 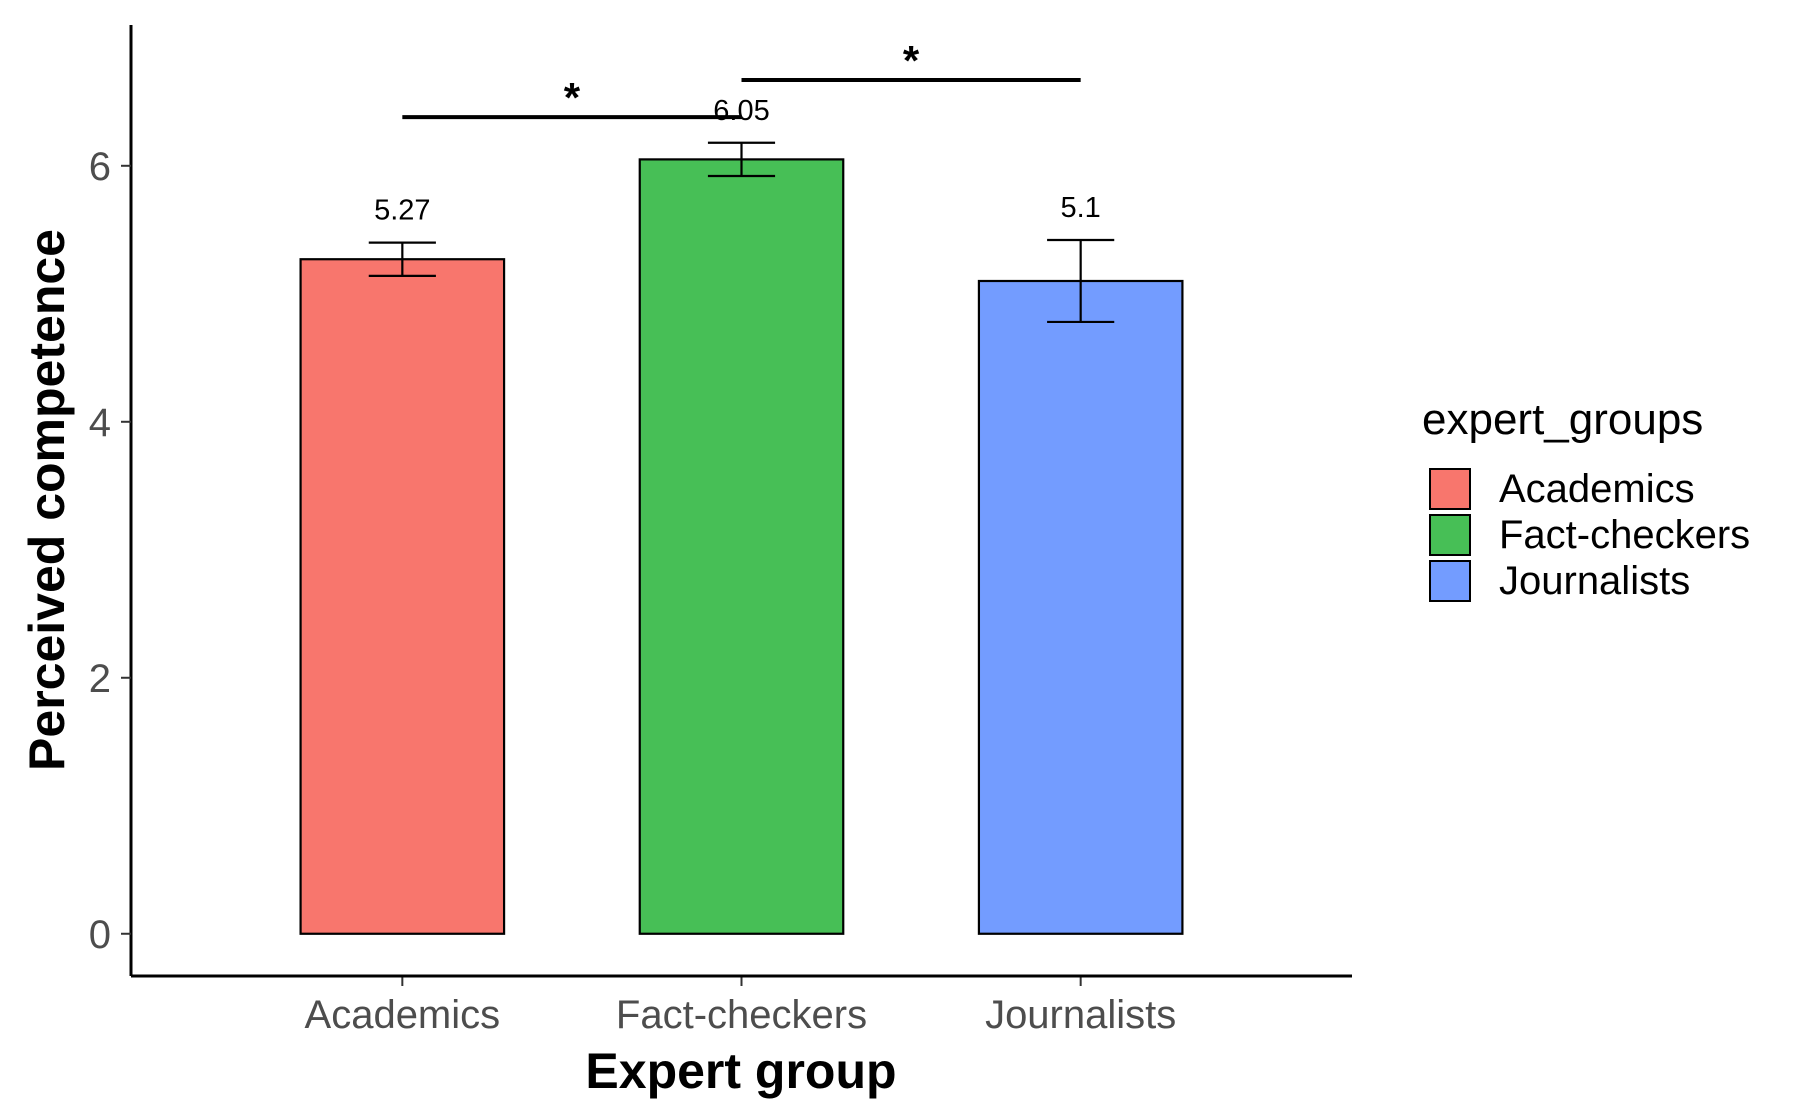 What do you see at coordinates (402, 596) in the screenshot?
I see `bar-academics` at bounding box center [402, 596].